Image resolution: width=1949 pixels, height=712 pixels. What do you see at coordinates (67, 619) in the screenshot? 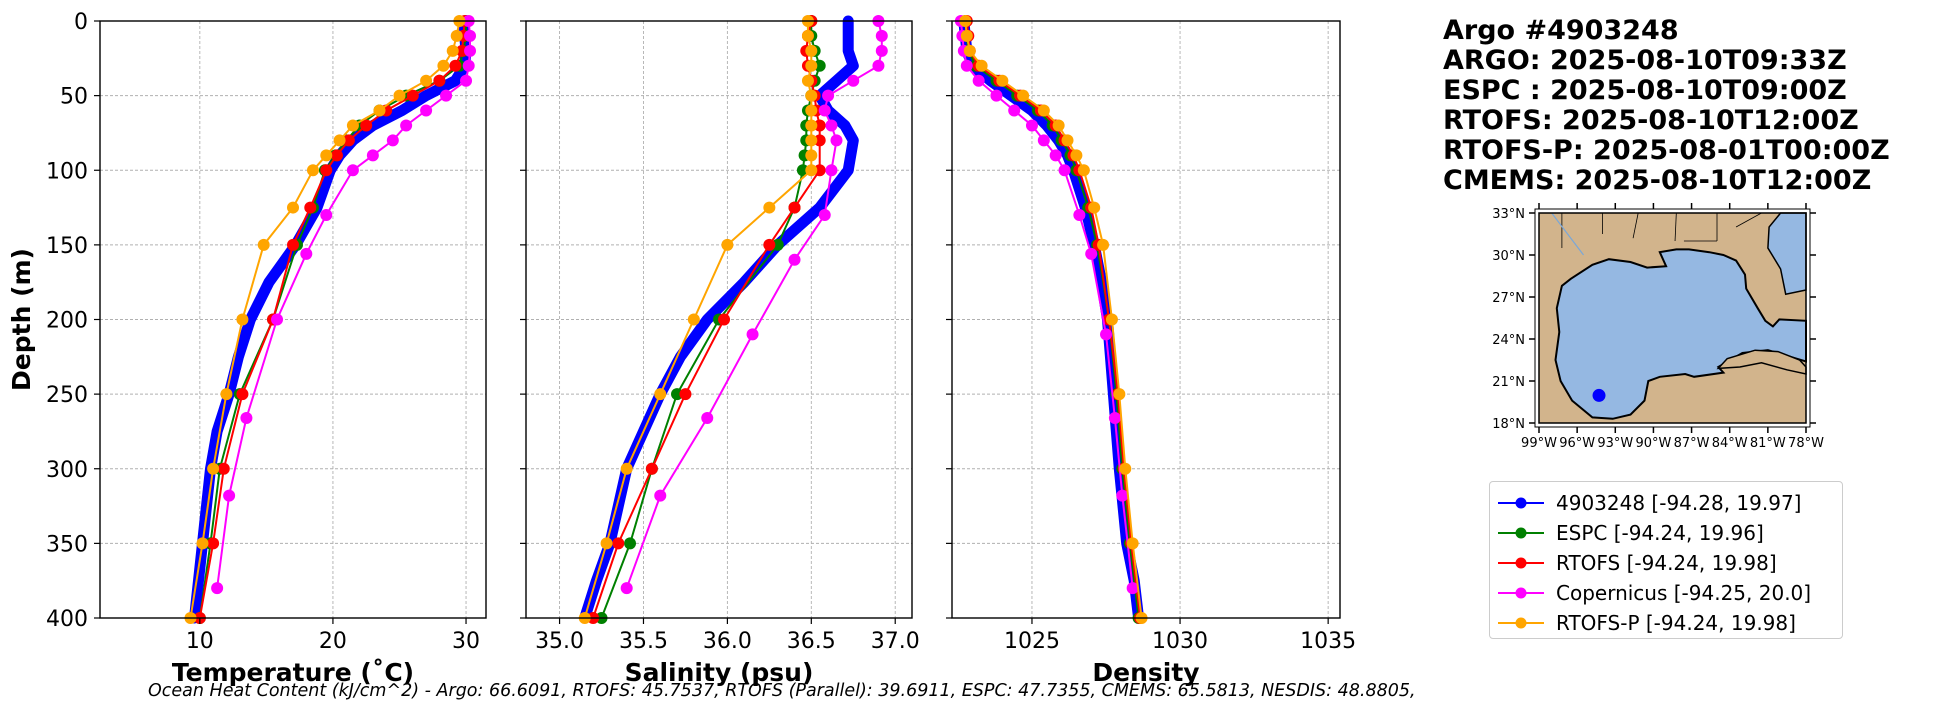
I see `y-tick-label: 400` at bounding box center [67, 619].